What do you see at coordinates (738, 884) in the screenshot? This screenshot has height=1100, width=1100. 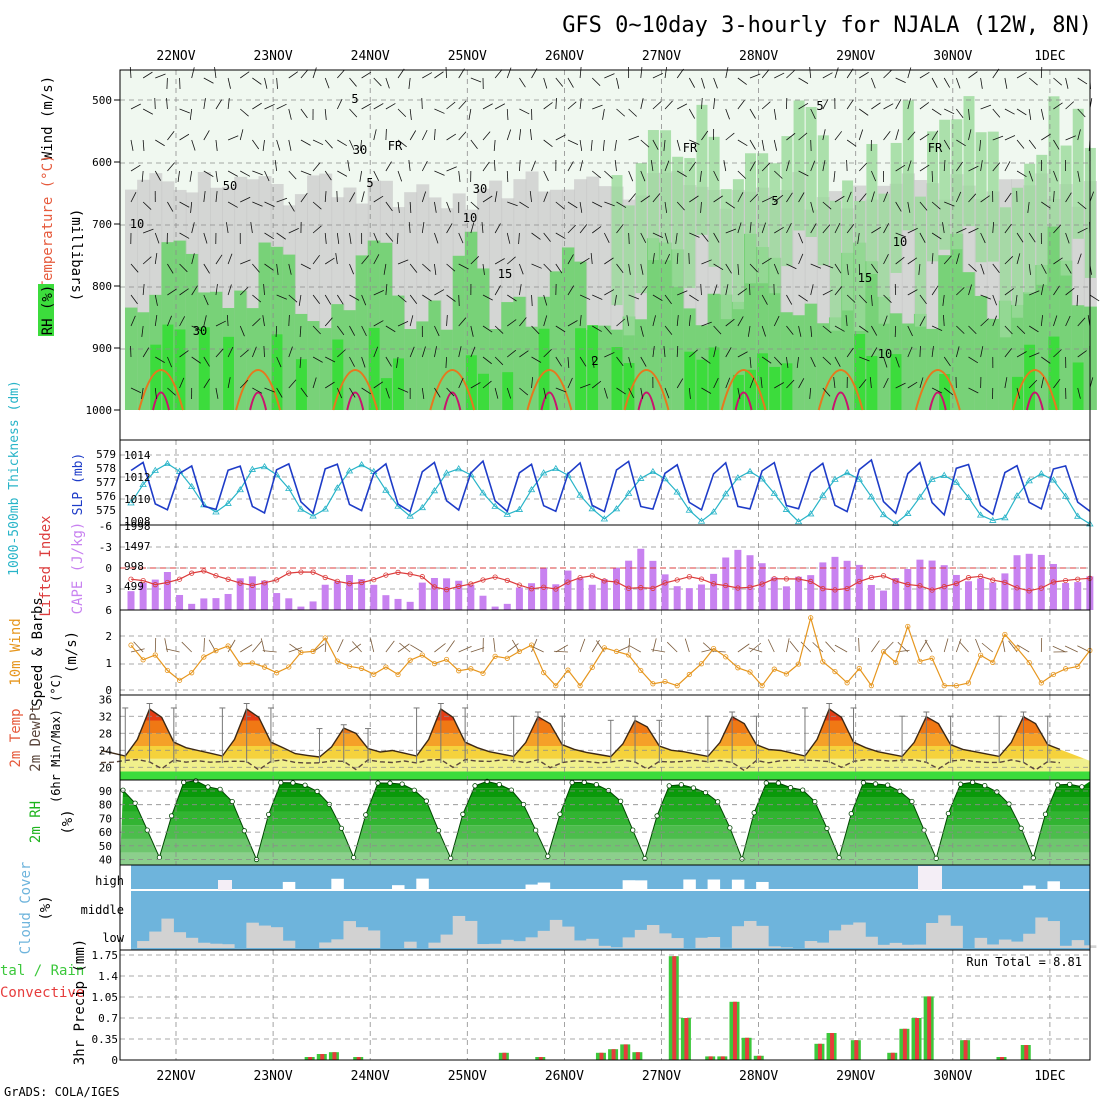 I see `high-cloud-bar` at bounding box center [738, 884].